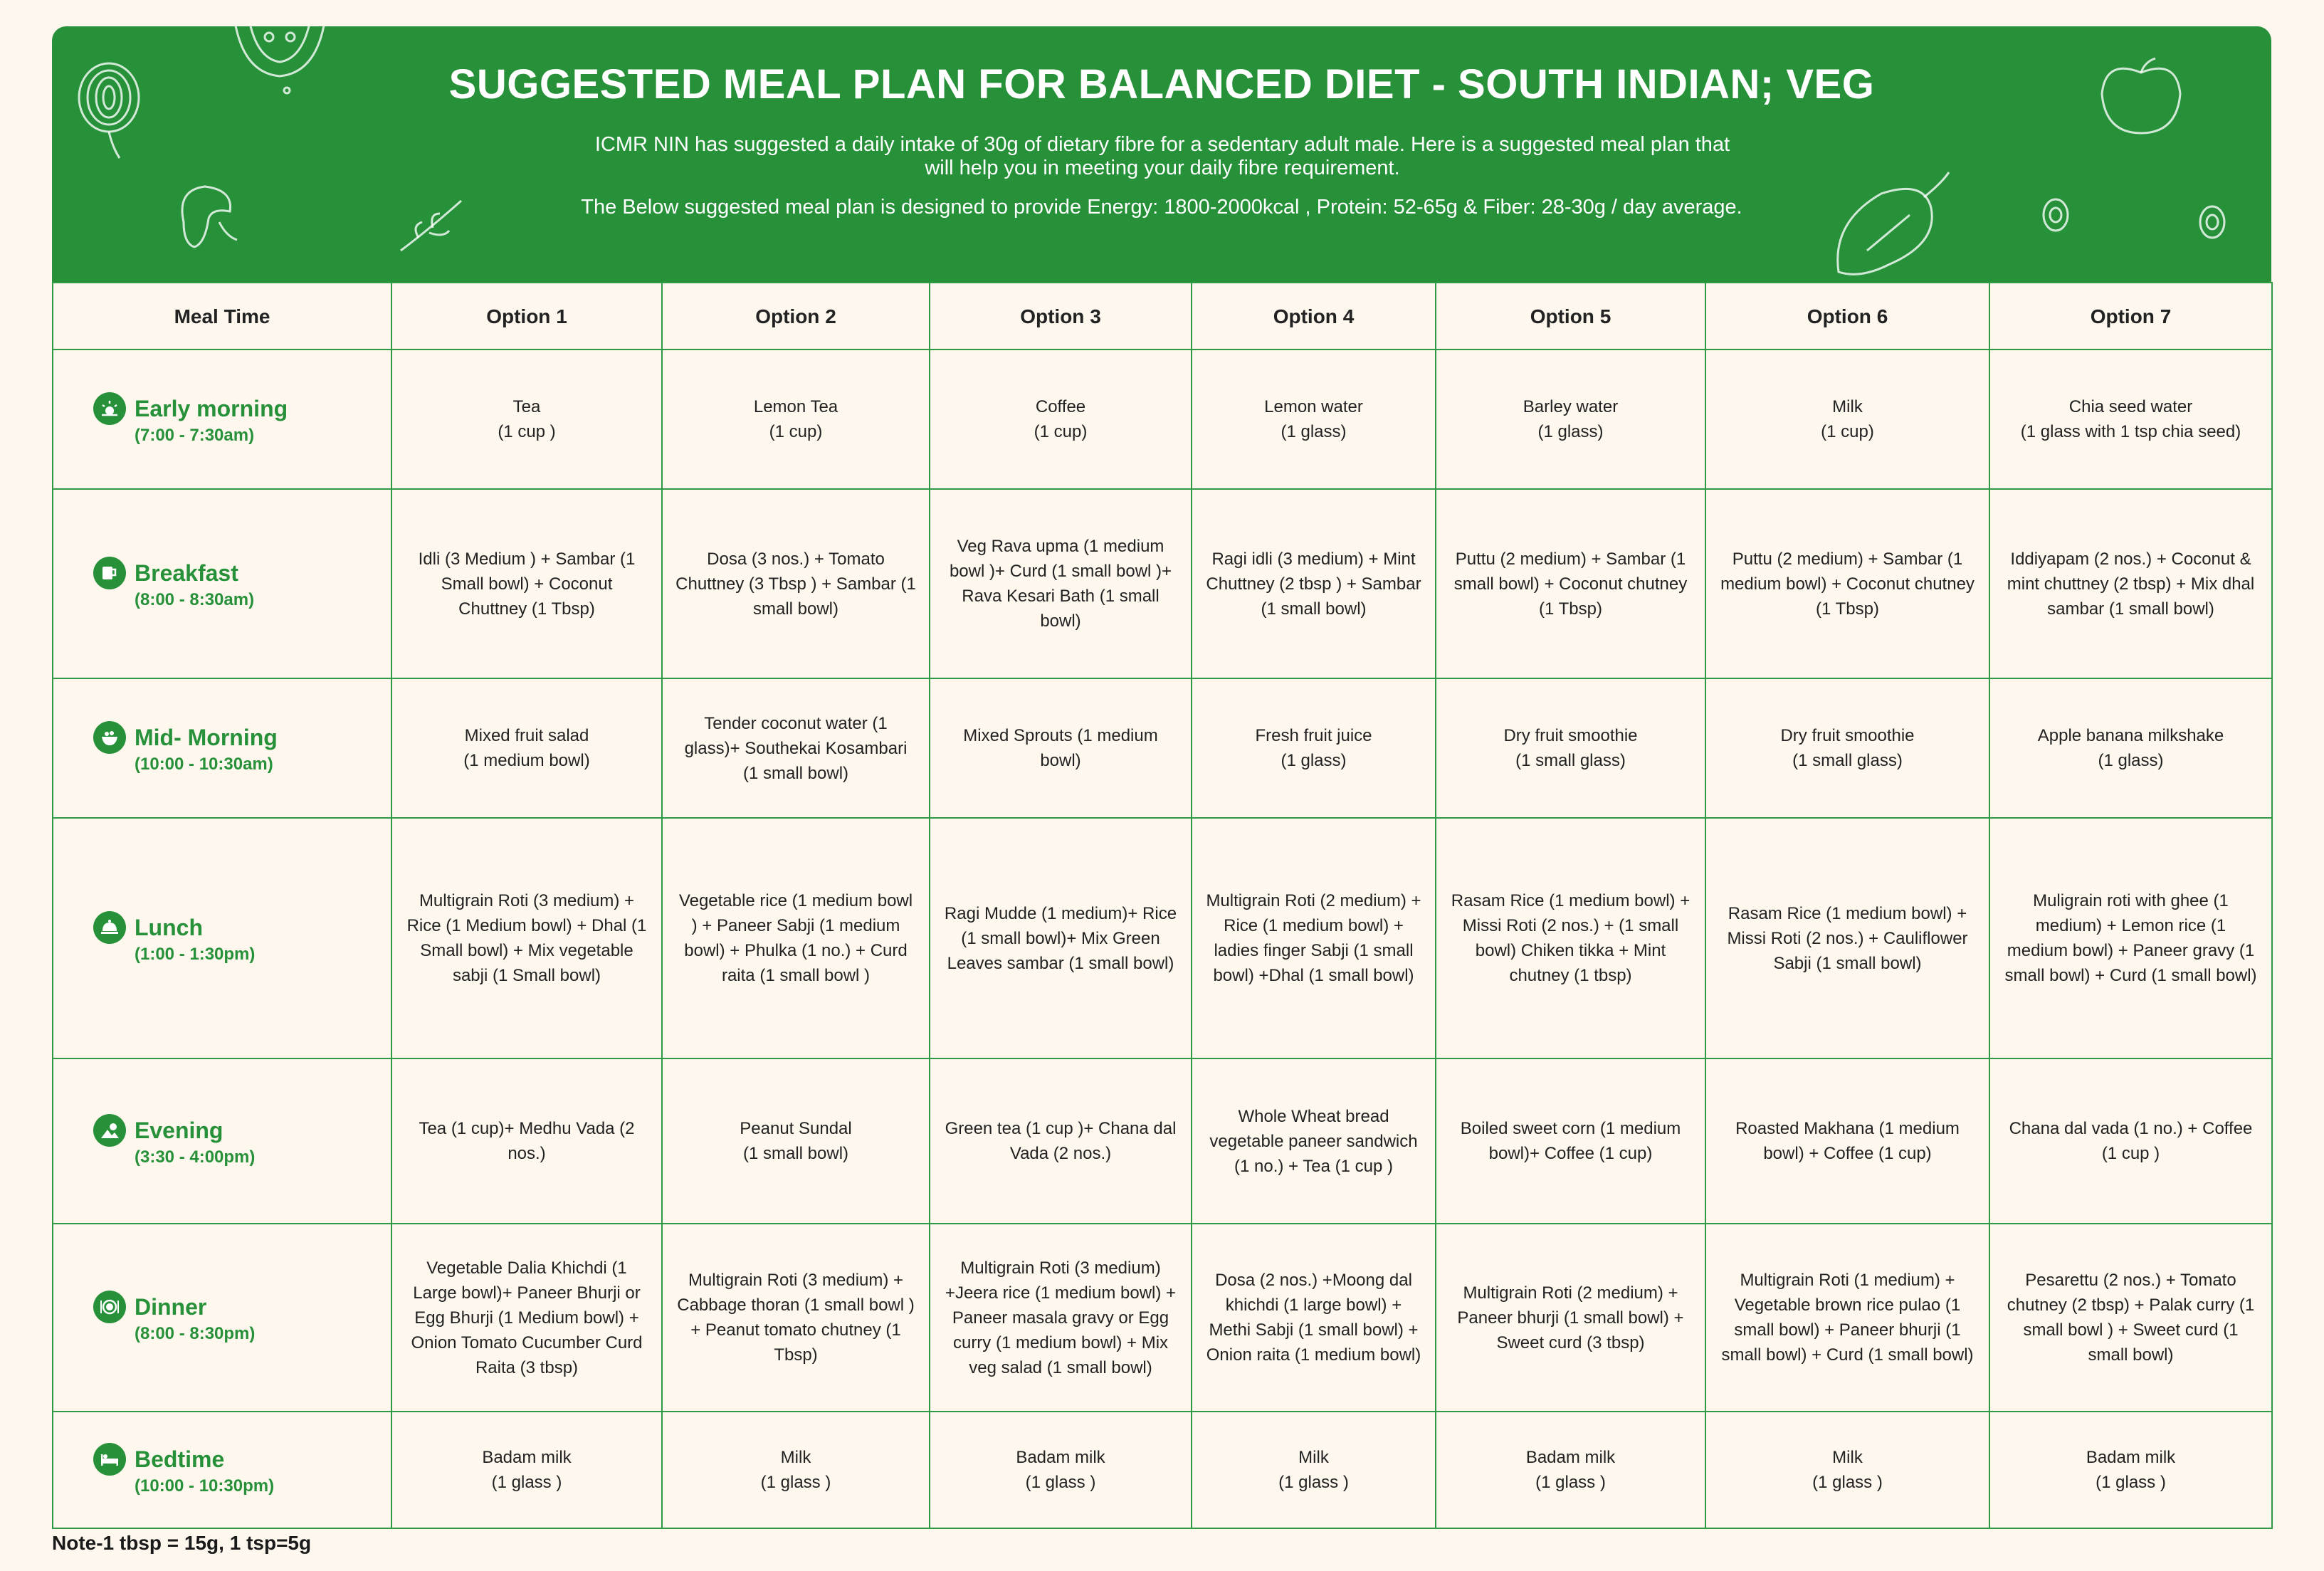 This screenshot has width=2324, height=1571. I want to click on column-header-option-5: Option 5, so click(1570, 316).